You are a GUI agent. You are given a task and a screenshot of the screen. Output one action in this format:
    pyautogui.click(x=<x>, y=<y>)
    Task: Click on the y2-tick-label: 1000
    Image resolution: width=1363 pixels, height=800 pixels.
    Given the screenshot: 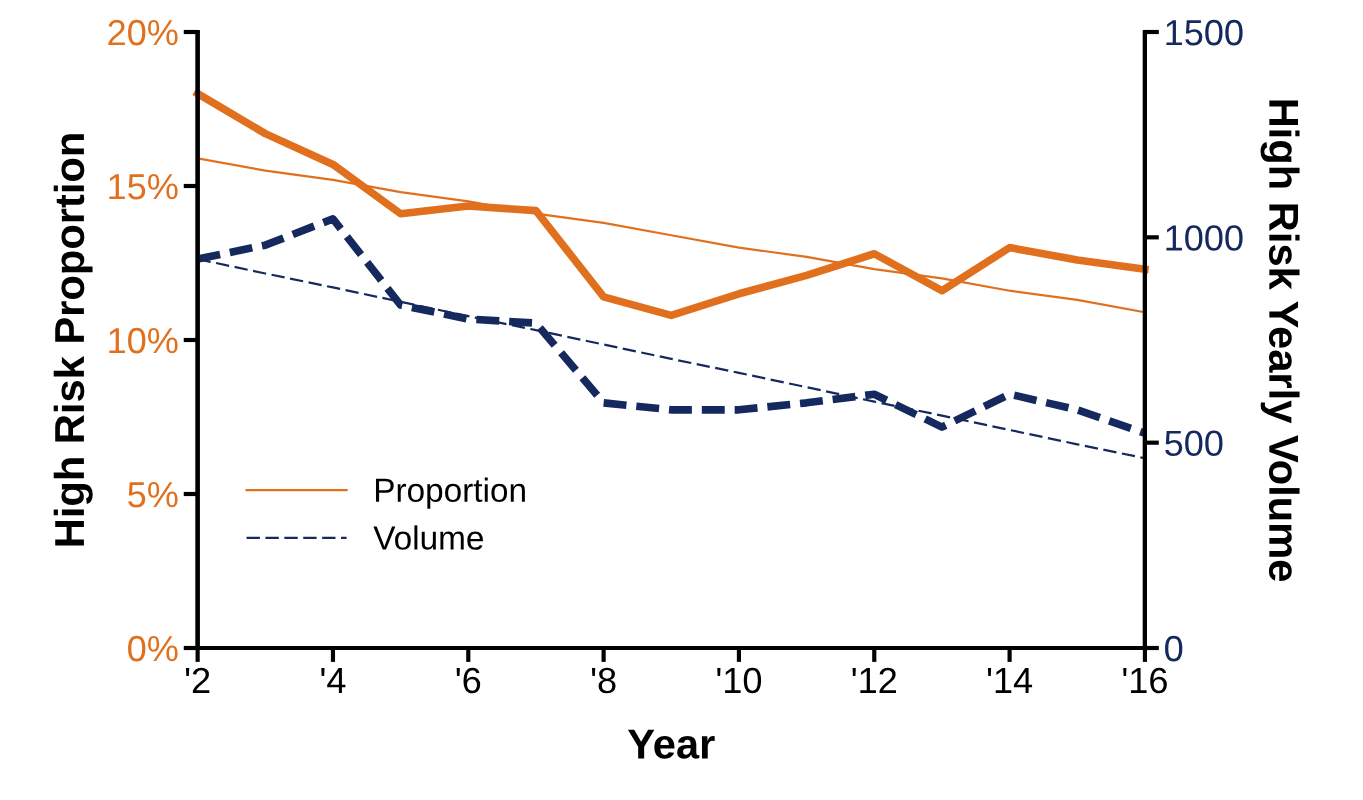 What is the action you would take?
    pyautogui.click(x=1204, y=238)
    